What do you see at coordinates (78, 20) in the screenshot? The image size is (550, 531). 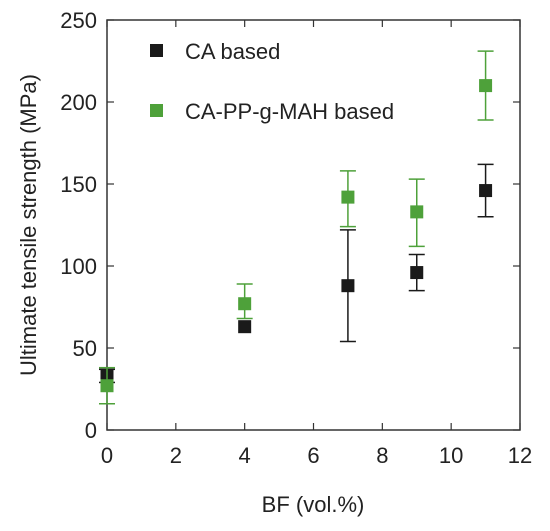 I see `y-tick-label: 250` at bounding box center [78, 20].